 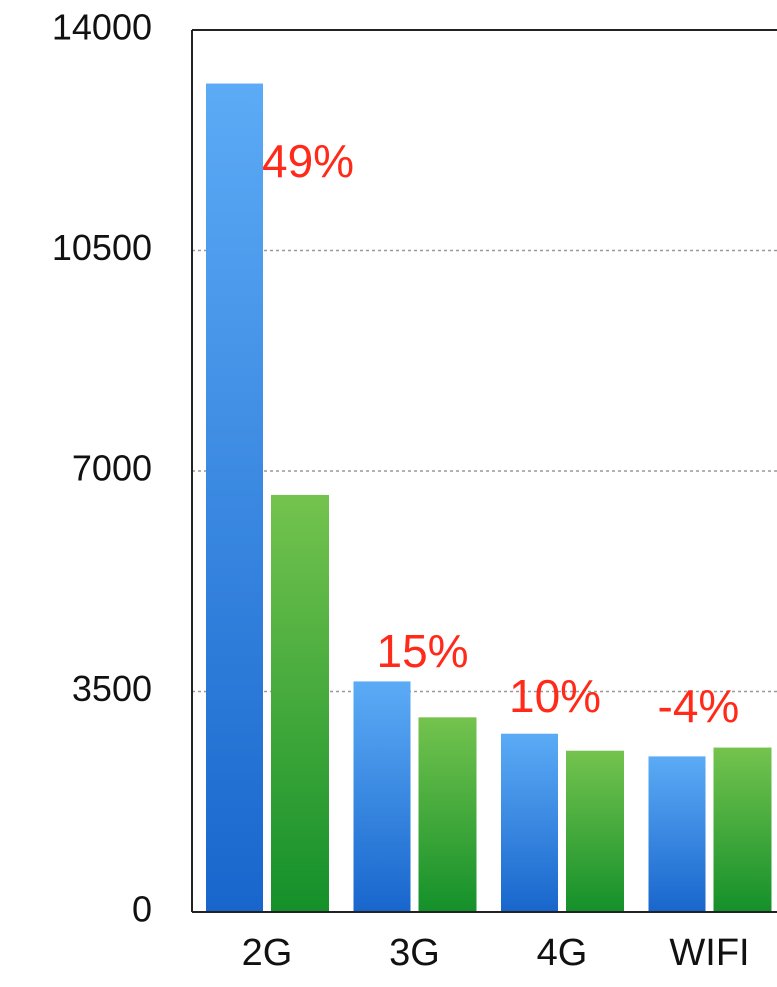 I want to click on annotation: 15%, so click(x=423, y=651).